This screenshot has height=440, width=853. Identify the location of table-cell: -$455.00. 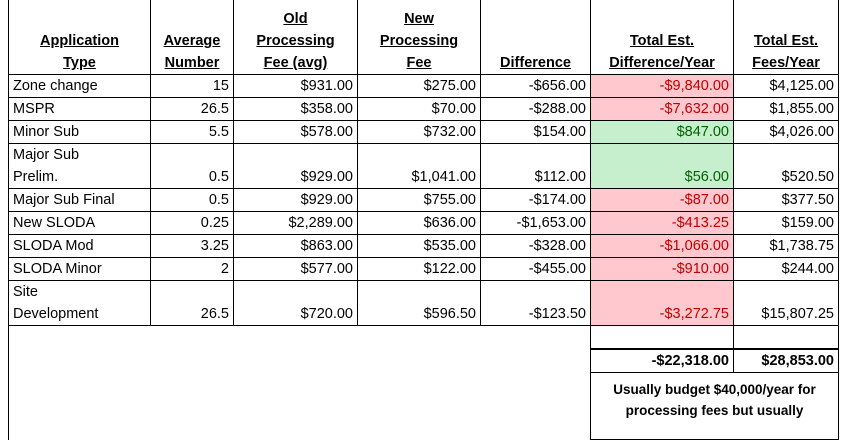
(535, 269).